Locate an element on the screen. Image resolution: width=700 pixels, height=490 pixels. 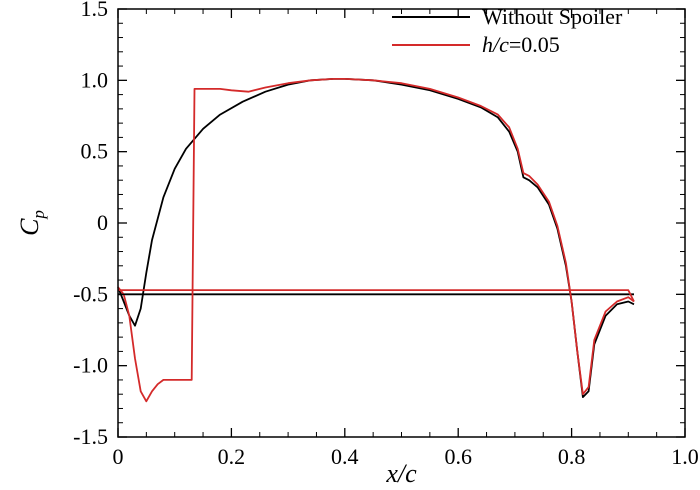
x-axis-title: x/c is located at coordinates (401, 473).